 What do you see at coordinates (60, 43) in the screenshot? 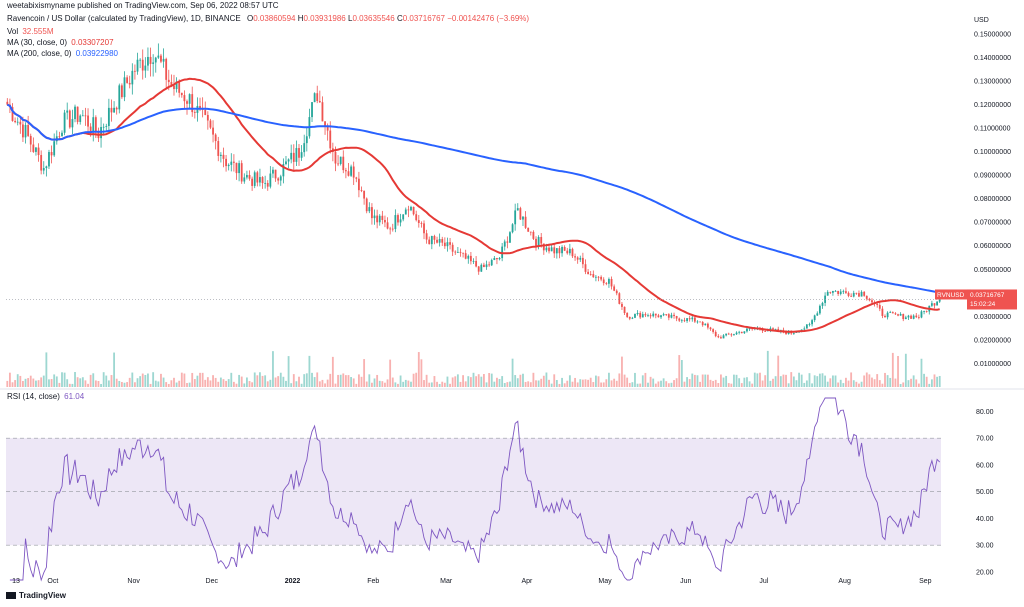
I see `ma30-legend: MA (30, close, 0) 0.03307207` at bounding box center [60, 43].